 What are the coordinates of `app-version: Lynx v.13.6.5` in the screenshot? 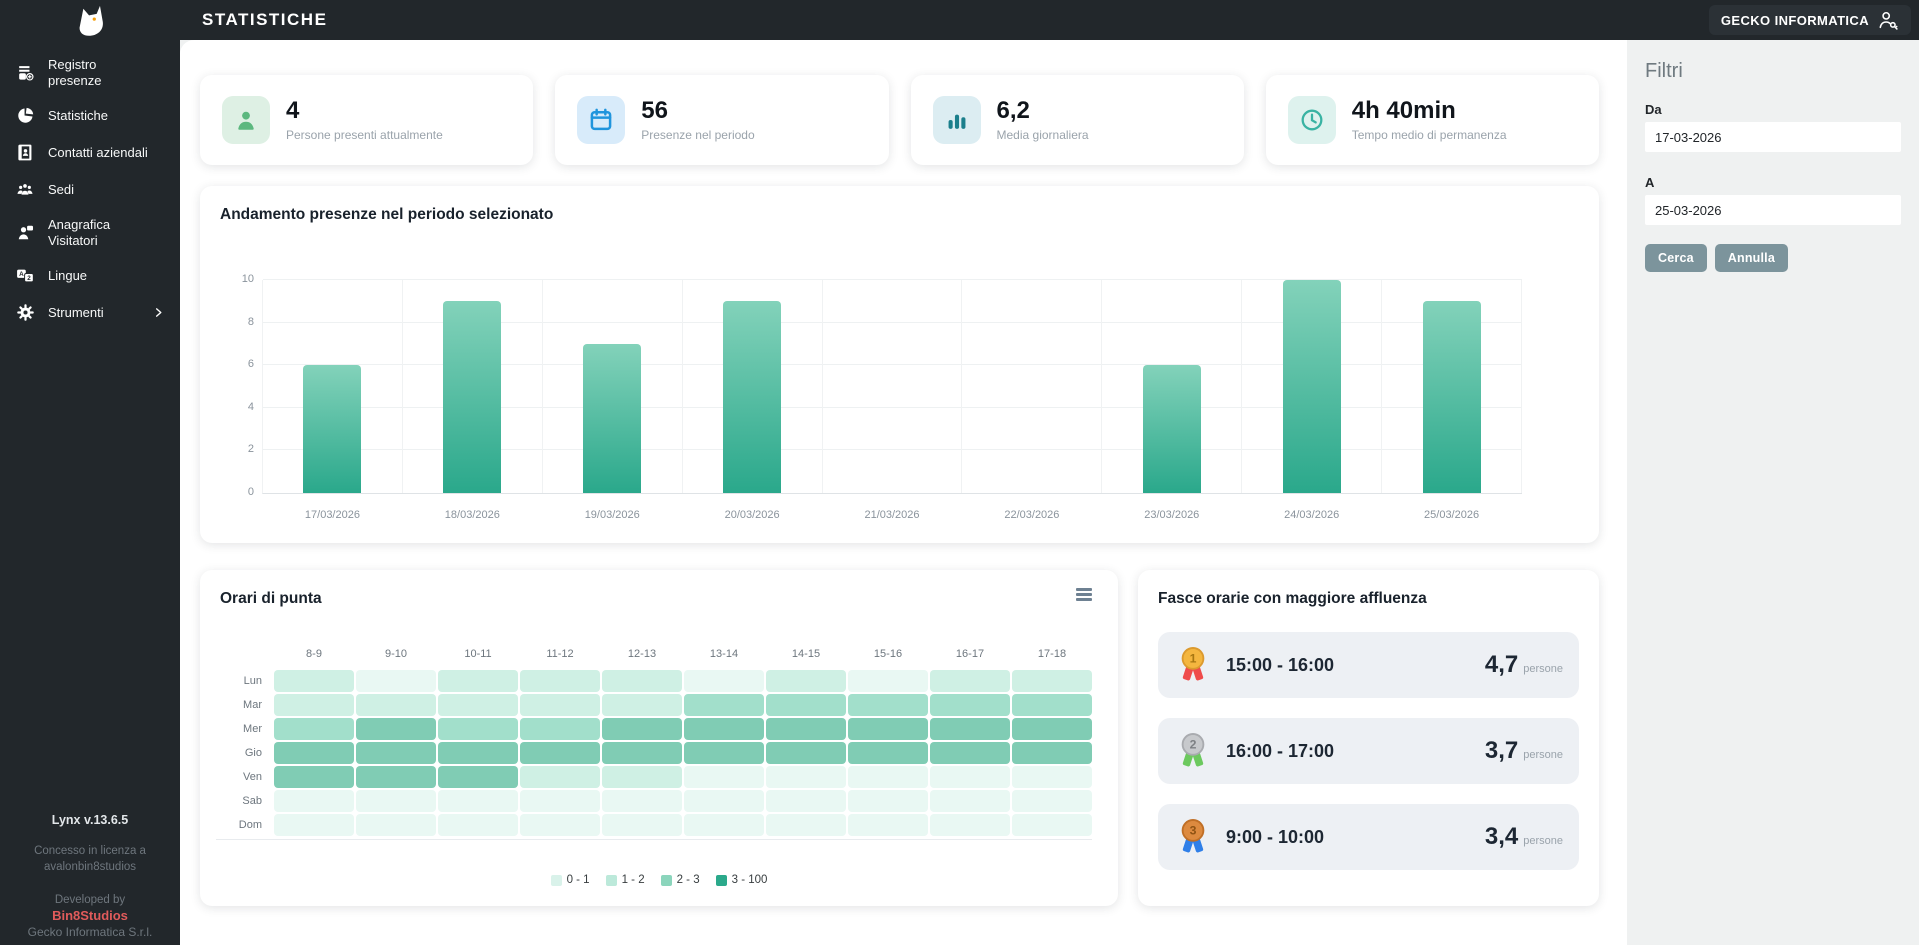 It's located at (90, 819).